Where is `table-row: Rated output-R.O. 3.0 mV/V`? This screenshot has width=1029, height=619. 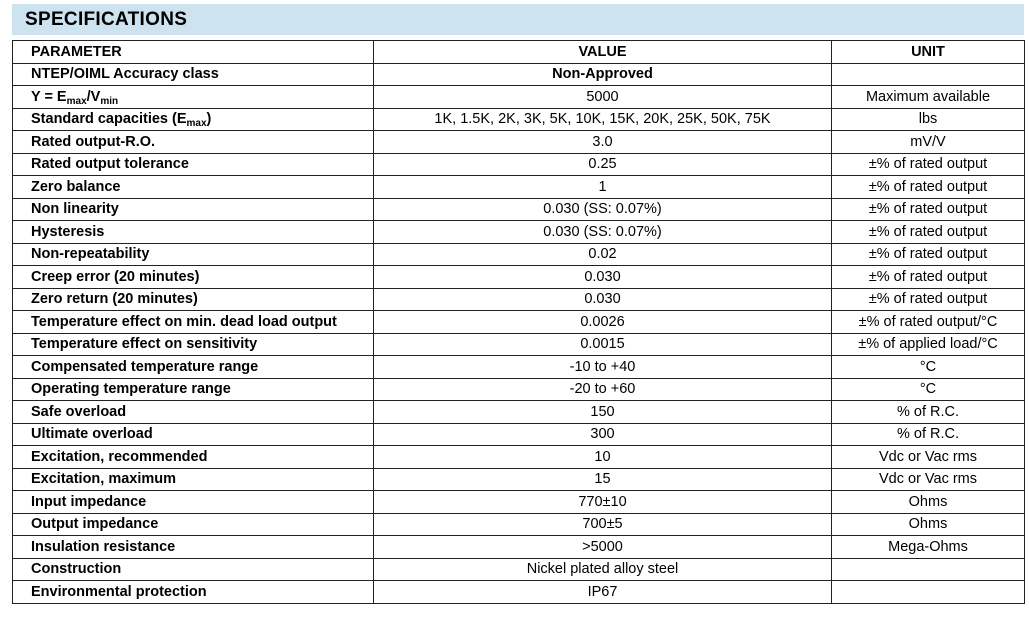
table-row: Rated output-R.O. 3.0 mV/V is located at coordinates (518, 142).